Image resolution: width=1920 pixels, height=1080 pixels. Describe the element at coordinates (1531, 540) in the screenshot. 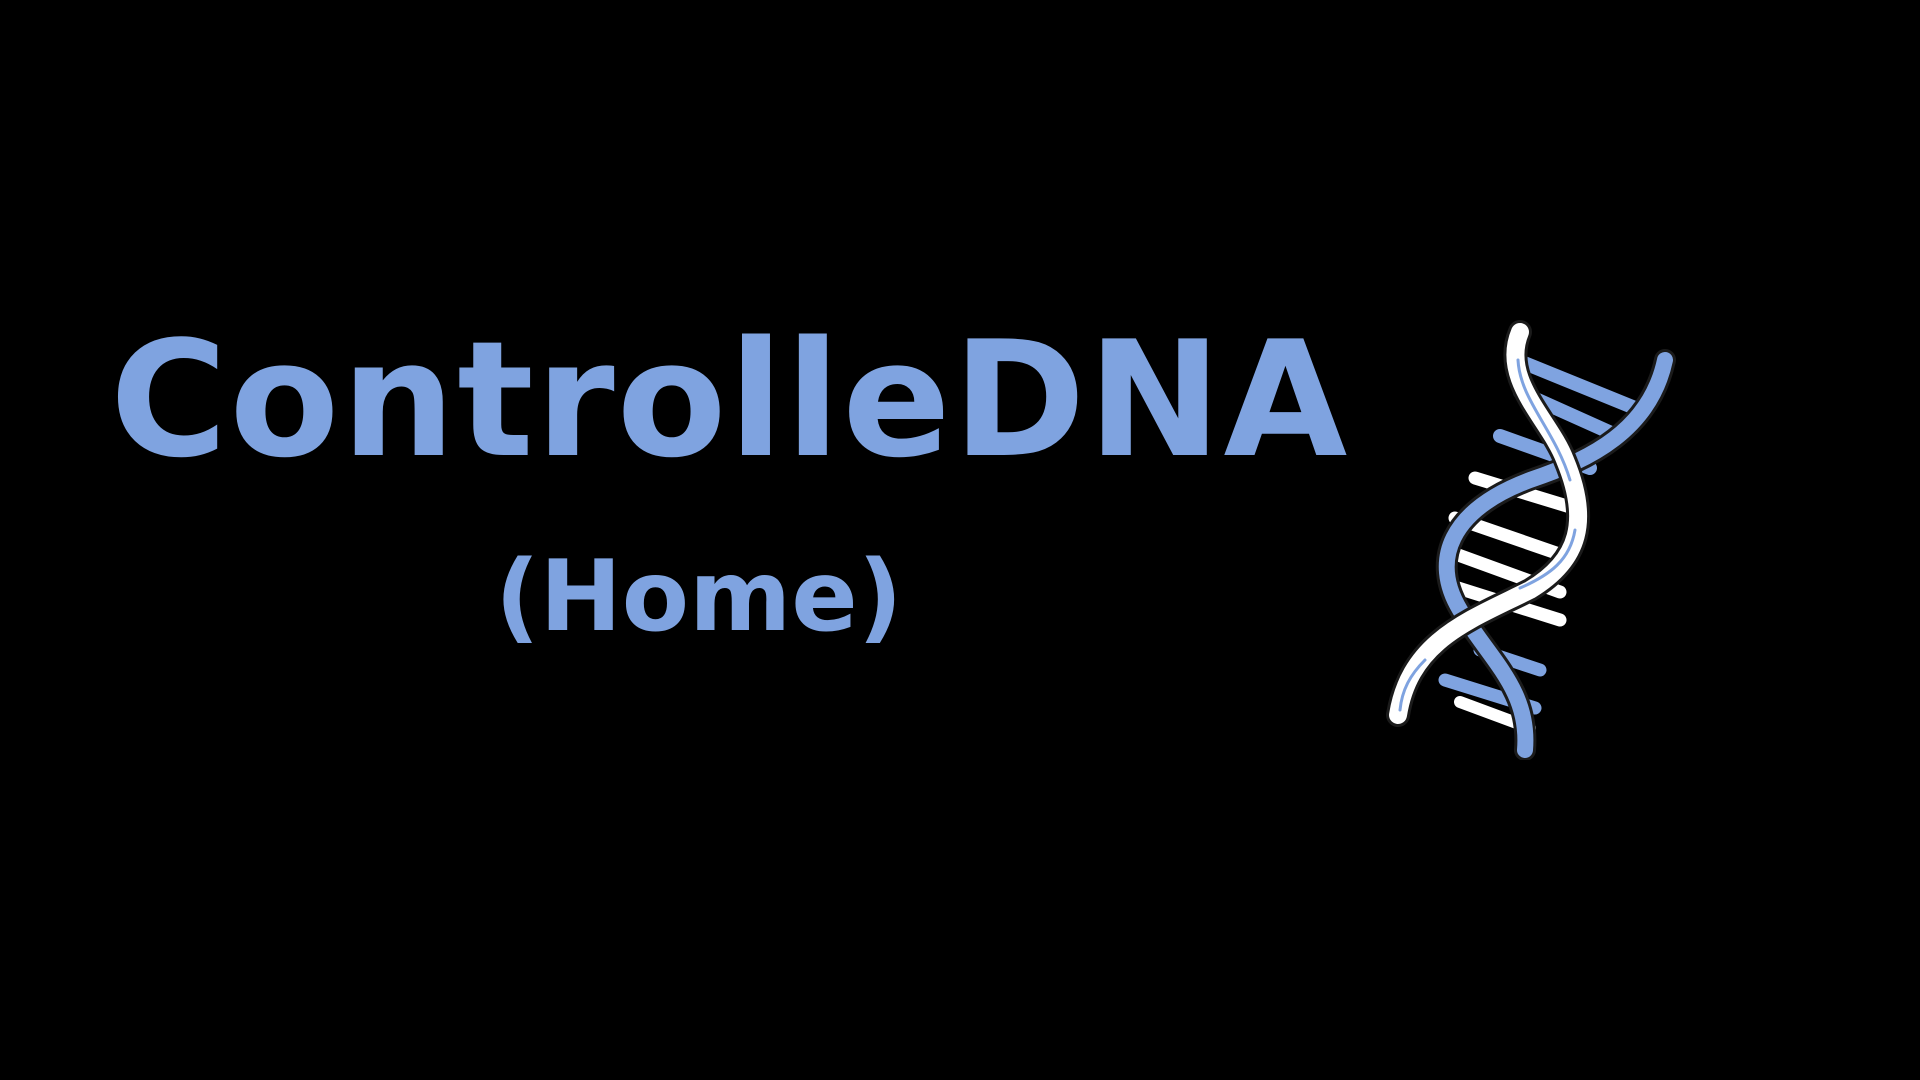

I see `dna-helix-icon` at that location.